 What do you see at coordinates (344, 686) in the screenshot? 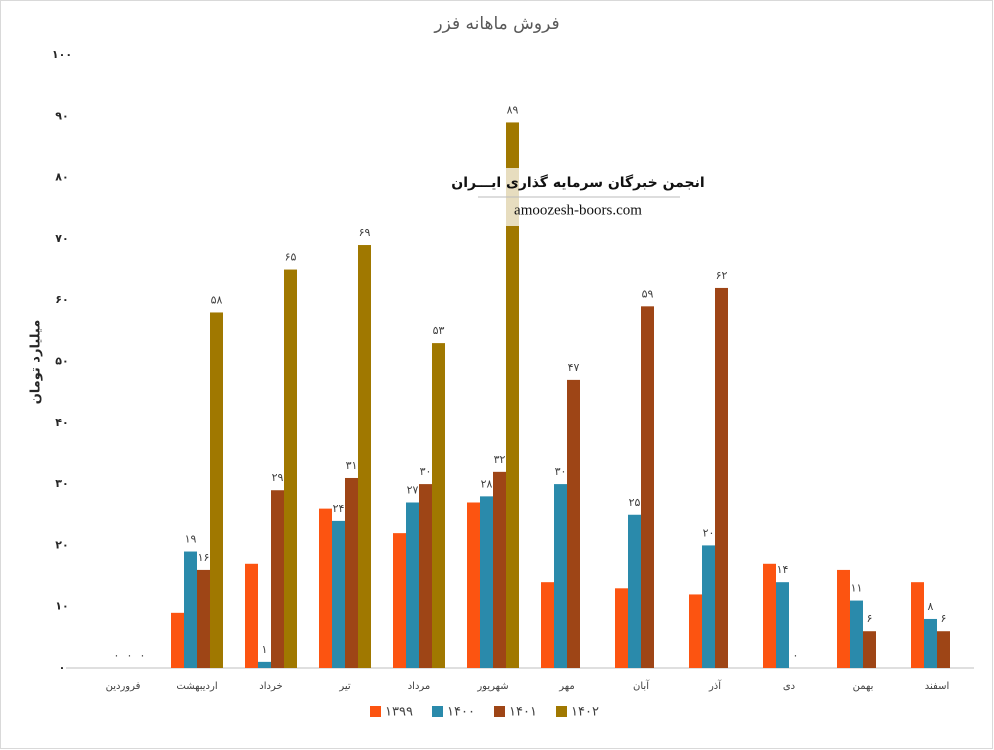
I see `x-tick-label: تیر` at bounding box center [344, 686].